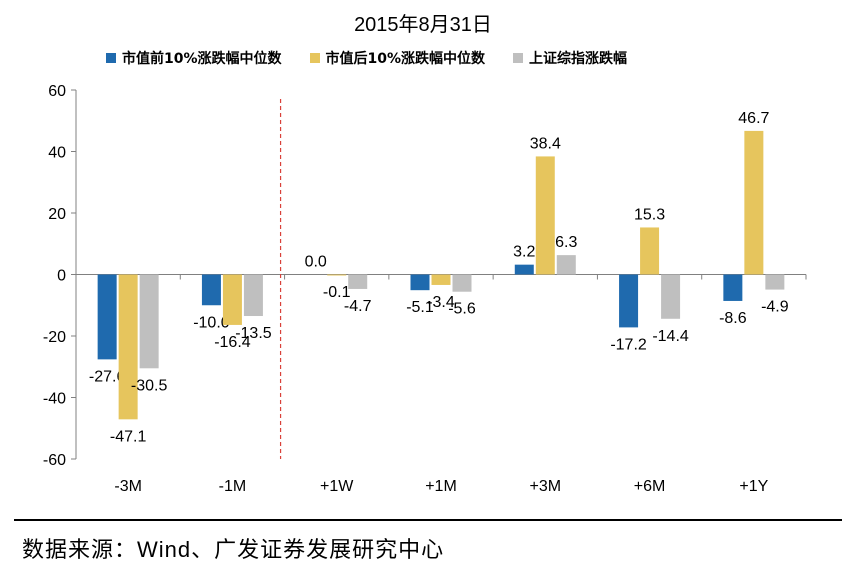 This screenshot has width=846, height=573. Describe the element at coordinates (578, 59) in the screenshot. I see `legend-label-index: 上证综指涨跌幅` at that location.